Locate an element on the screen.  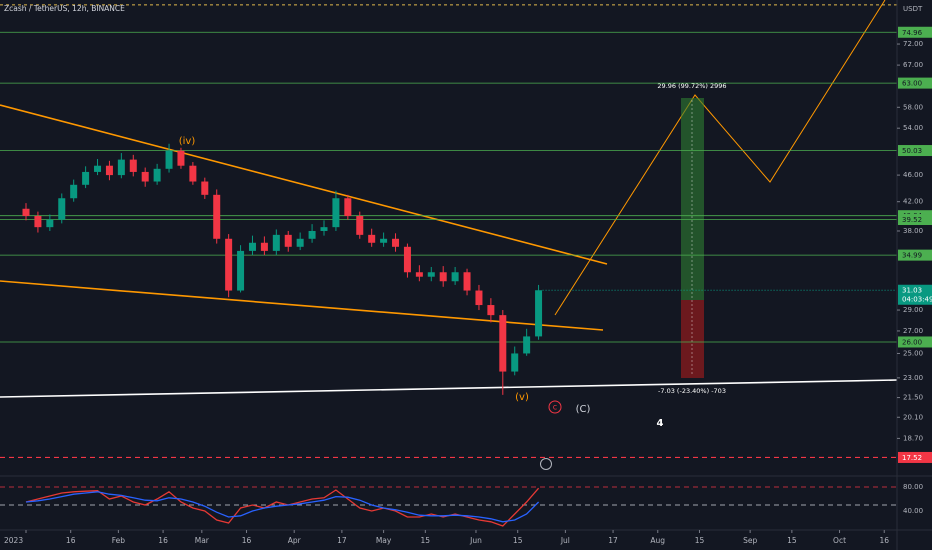
wave-label: (C) is located at coordinates (583, 409).